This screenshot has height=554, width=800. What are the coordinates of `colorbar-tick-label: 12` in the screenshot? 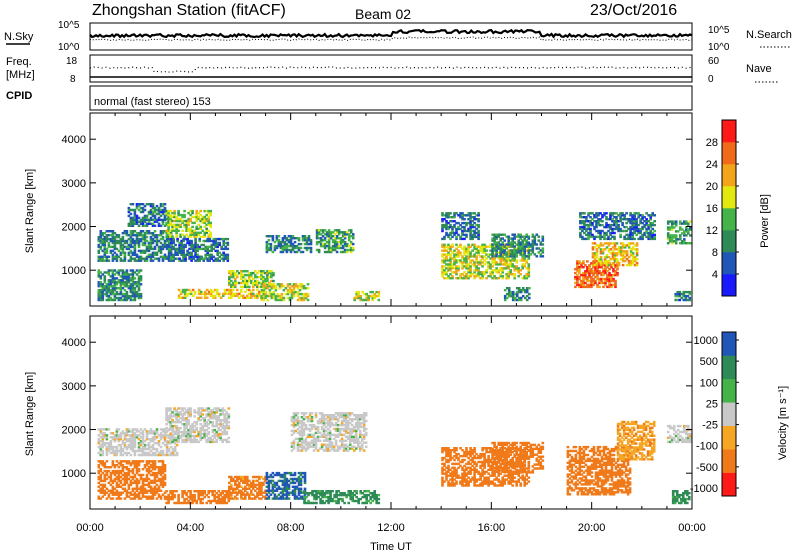 It's located at (712, 231).